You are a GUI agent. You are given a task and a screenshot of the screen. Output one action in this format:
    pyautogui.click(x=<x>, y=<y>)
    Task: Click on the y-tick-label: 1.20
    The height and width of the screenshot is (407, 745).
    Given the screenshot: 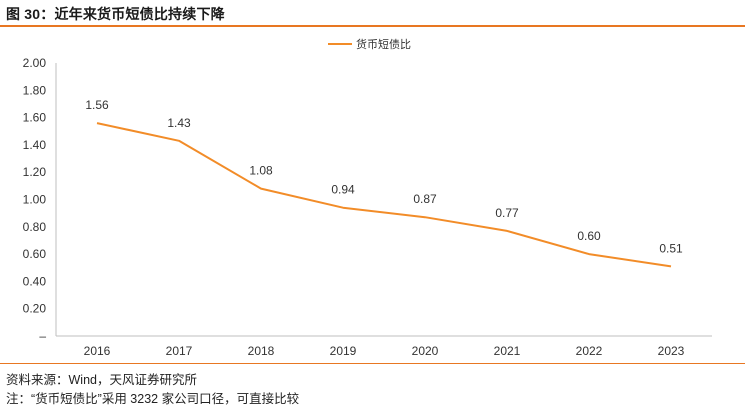 What is the action you would take?
    pyautogui.click(x=35, y=172)
    